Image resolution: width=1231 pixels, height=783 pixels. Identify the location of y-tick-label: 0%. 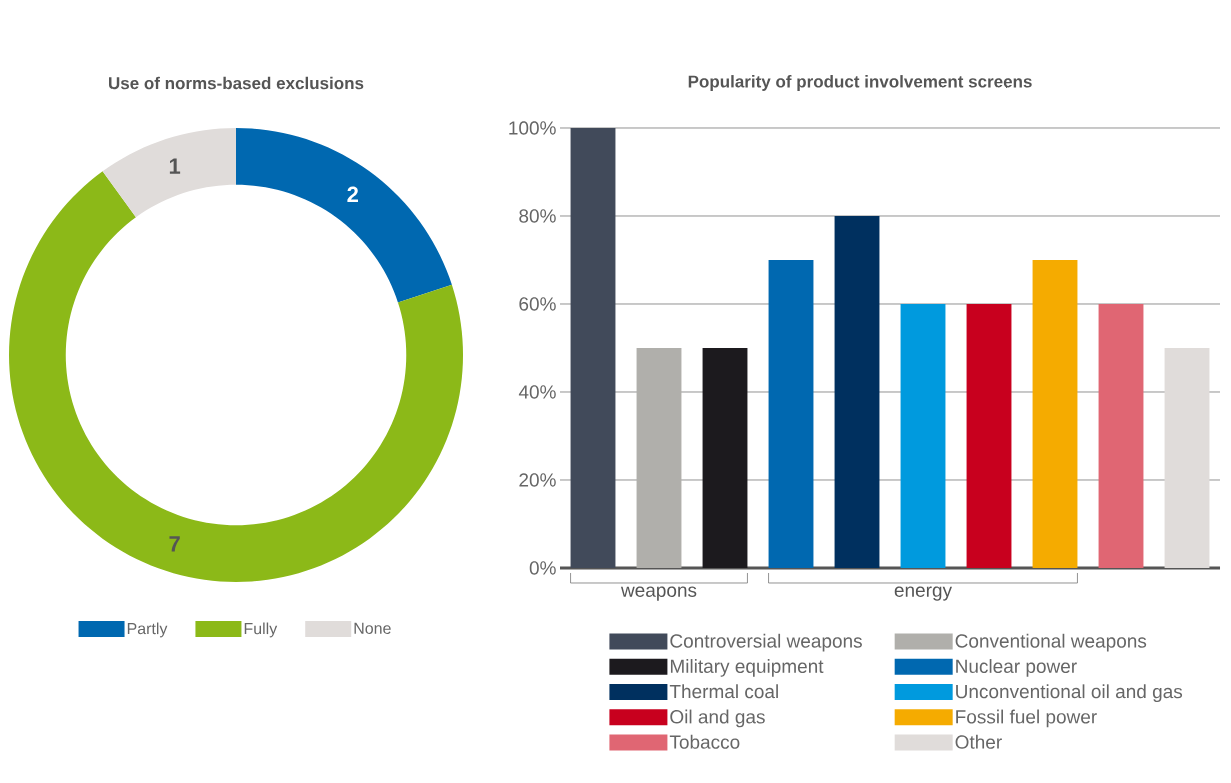
(542, 568).